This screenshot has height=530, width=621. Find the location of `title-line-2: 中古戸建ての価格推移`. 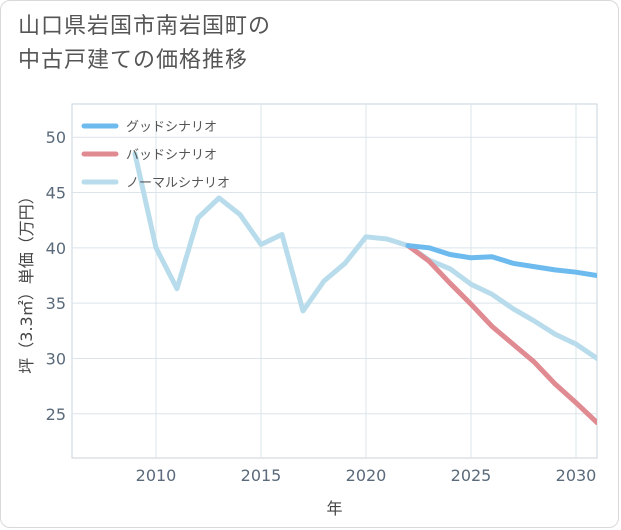

title-line-2: 中古戸建ての価格推移 is located at coordinates (133, 60).